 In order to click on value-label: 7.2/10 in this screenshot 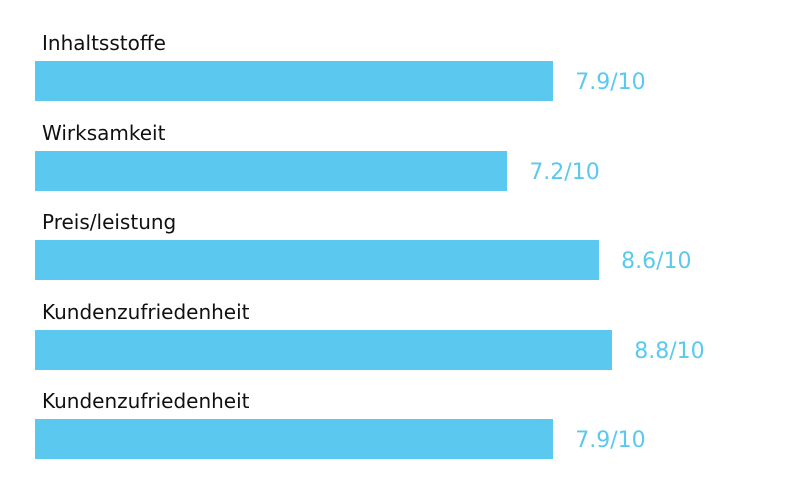, I will do `click(564, 172)`.